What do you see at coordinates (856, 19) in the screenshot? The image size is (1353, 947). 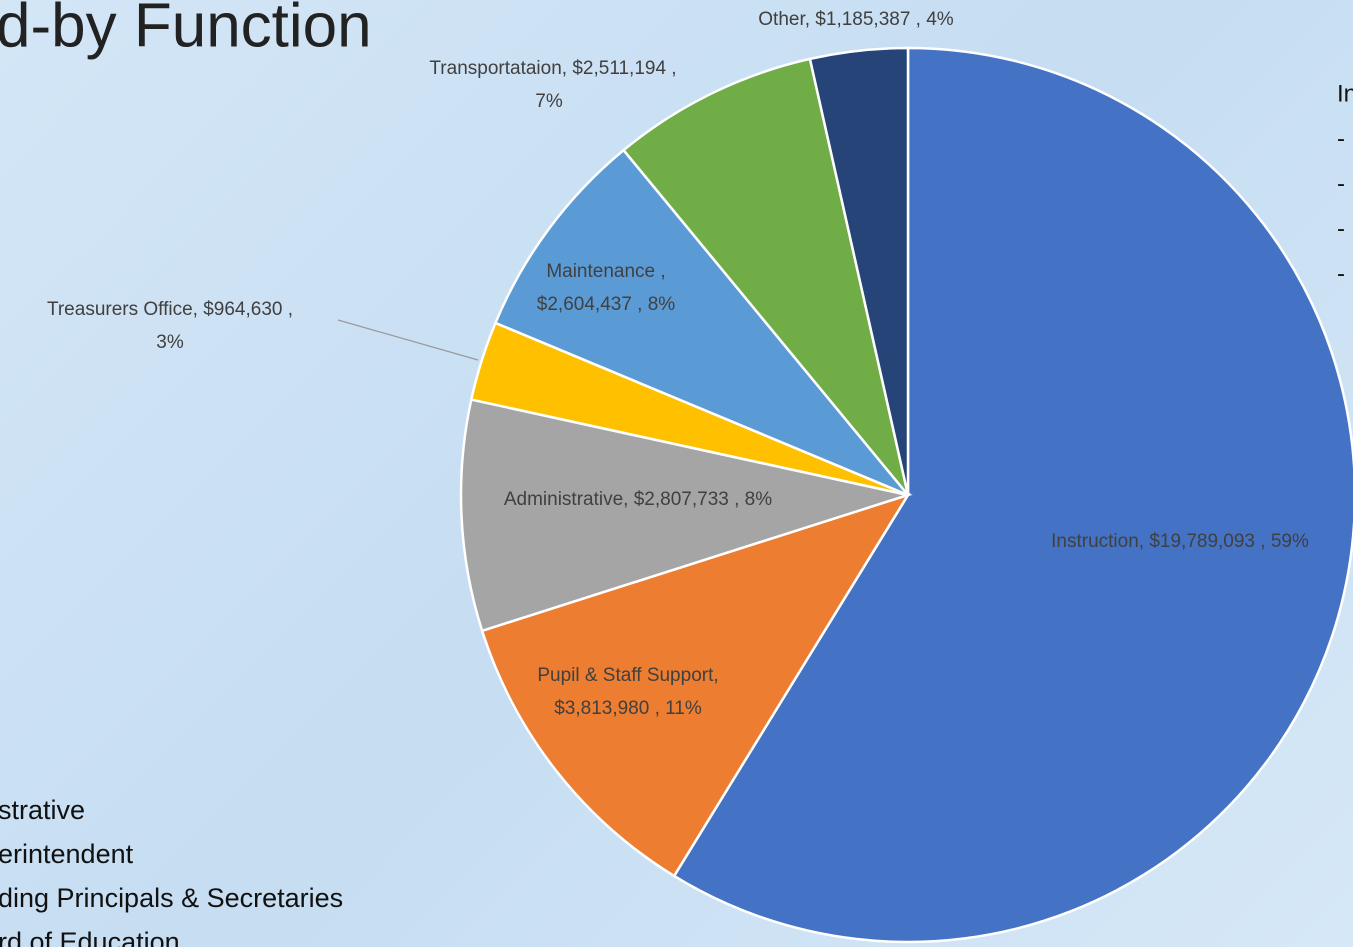 I see `data-label: Other, $1,185,387 , 4%` at bounding box center [856, 19].